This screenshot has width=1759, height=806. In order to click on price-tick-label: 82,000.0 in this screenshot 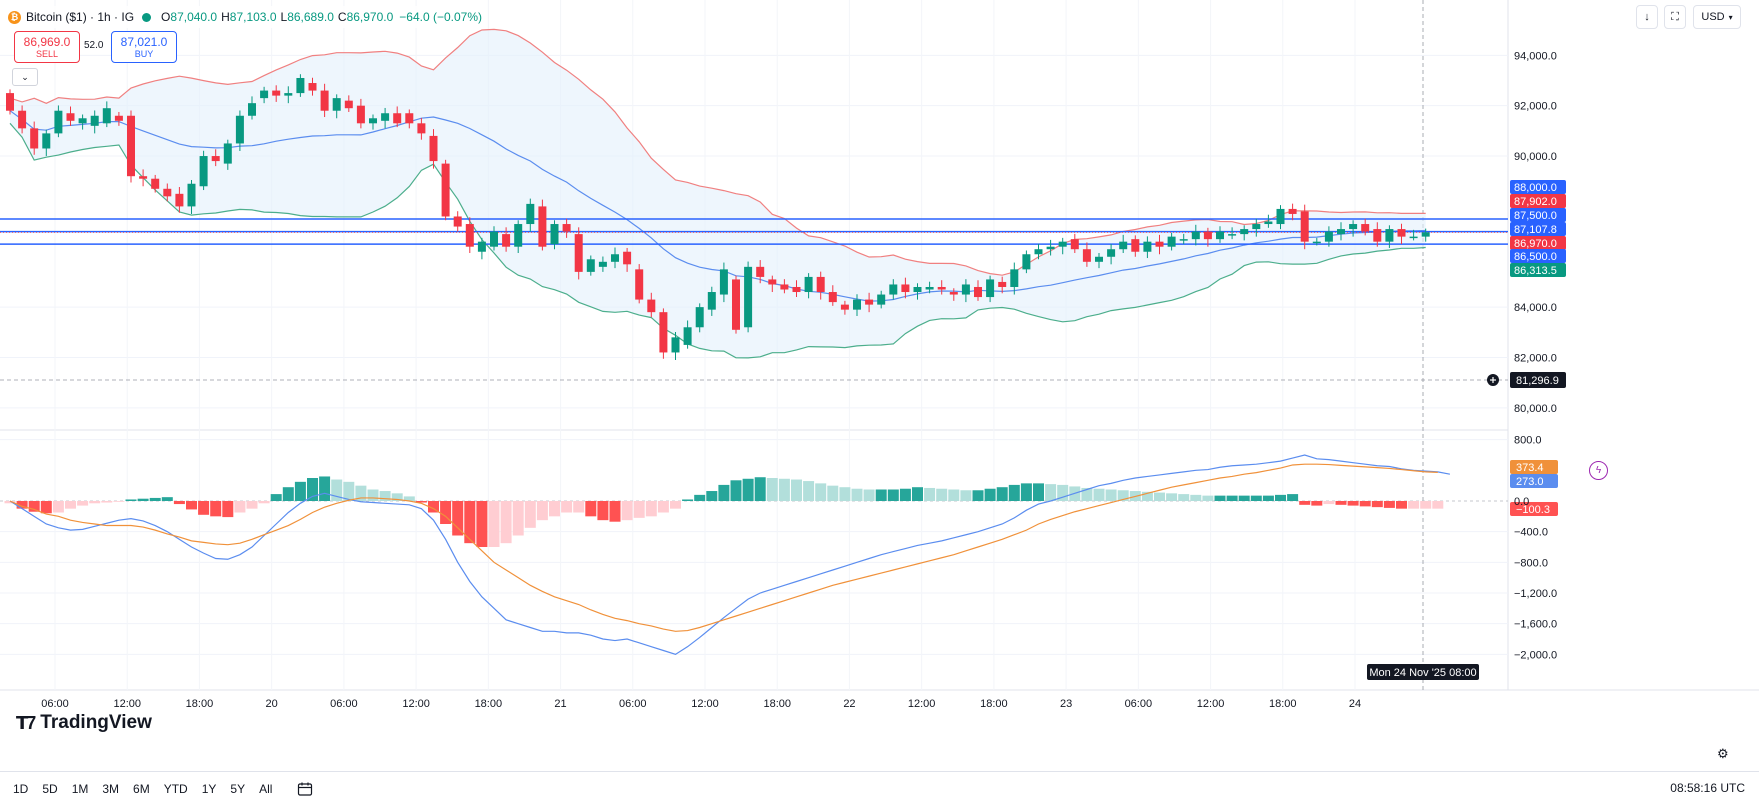, I will do `click(1535, 358)`.